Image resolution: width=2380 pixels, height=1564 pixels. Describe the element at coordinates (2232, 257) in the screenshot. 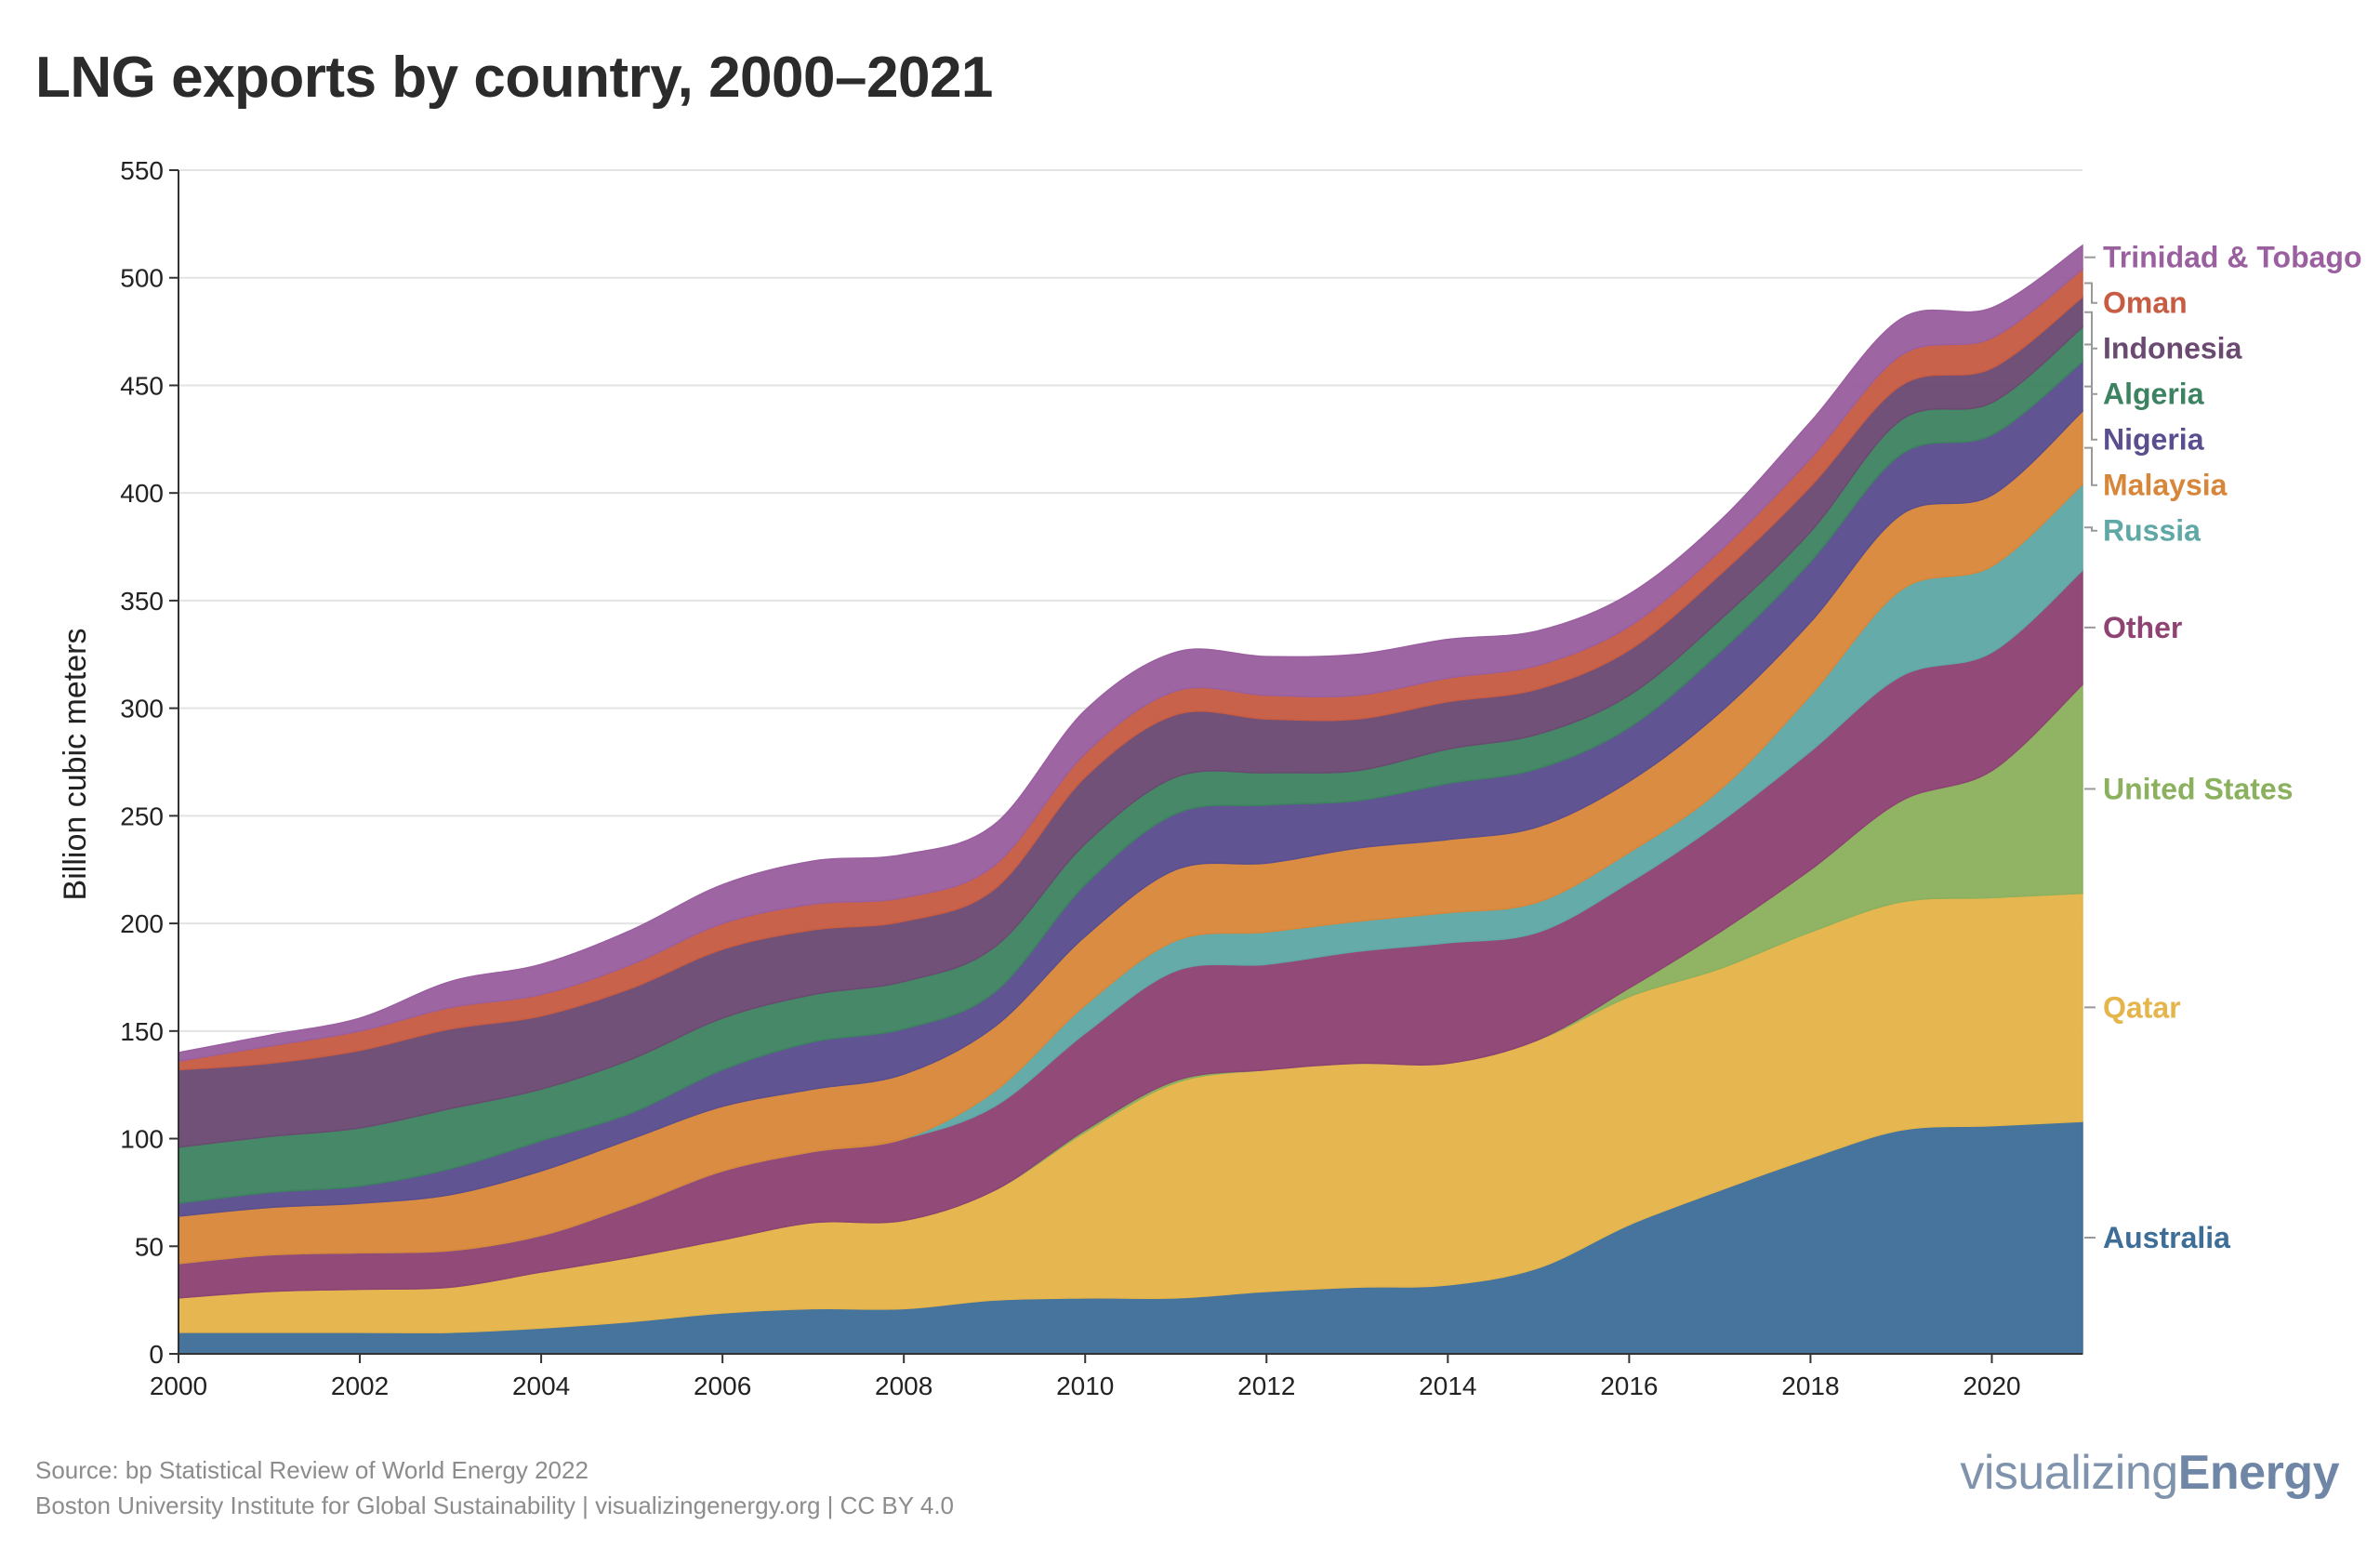

I see `series-label-trinidad-tobago: Trinidad & Tobago` at that location.